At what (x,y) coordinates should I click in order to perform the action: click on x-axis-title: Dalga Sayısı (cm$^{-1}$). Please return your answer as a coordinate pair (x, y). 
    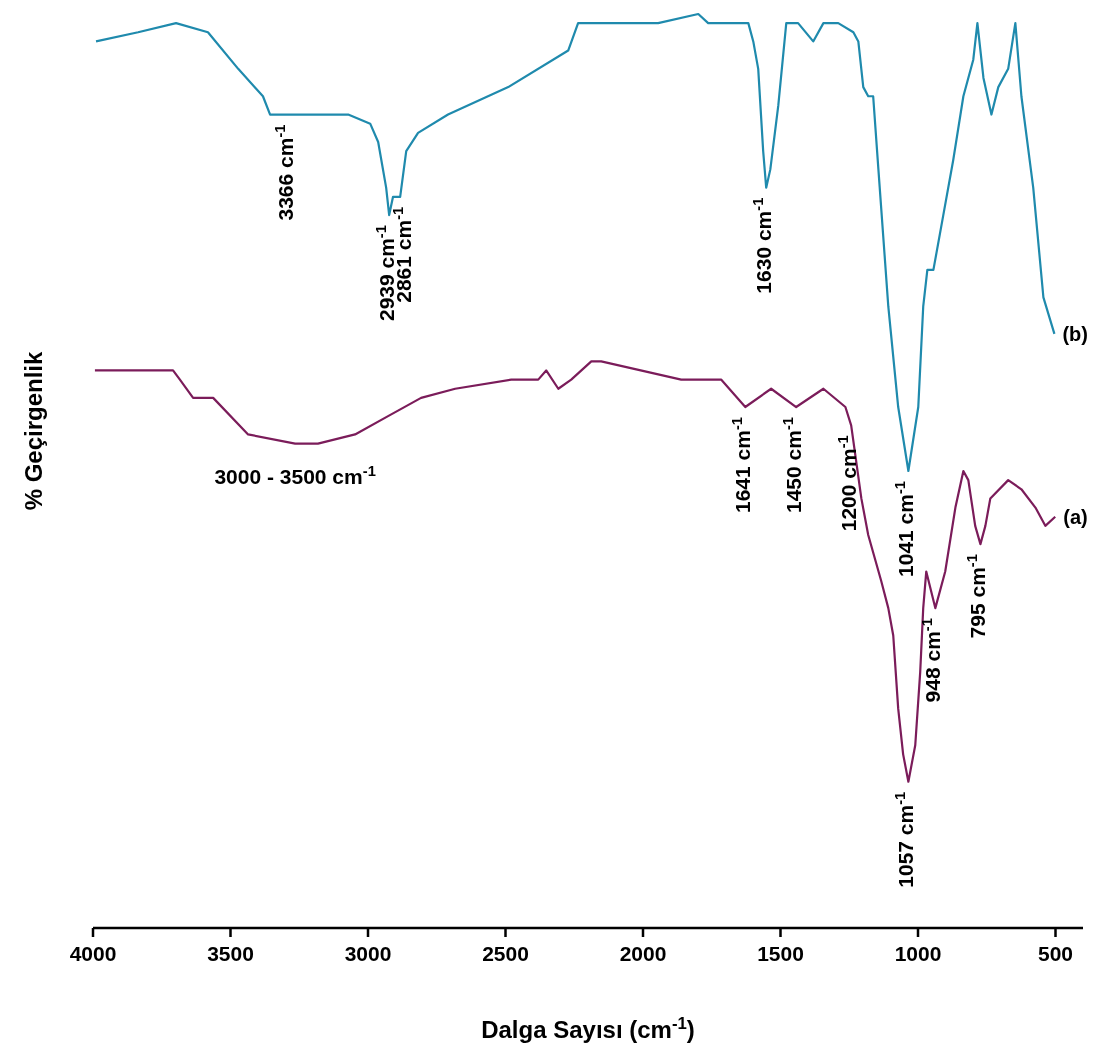
    Looking at the image, I should click on (588, 1028).